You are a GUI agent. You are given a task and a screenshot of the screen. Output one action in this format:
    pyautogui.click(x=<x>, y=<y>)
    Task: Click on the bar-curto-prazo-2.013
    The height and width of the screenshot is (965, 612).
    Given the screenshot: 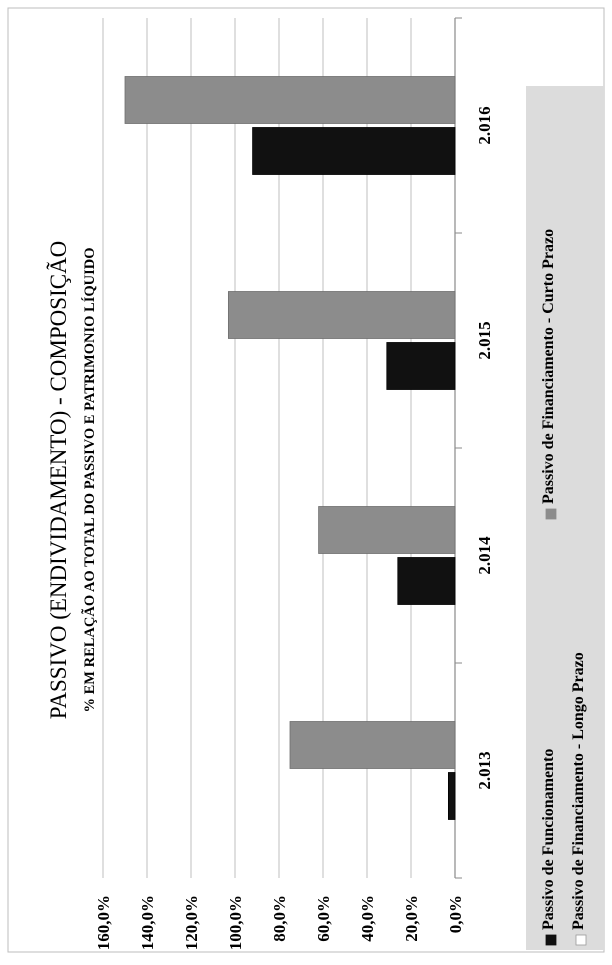 What is the action you would take?
    pyautogui.click(x=372, y=745)
    